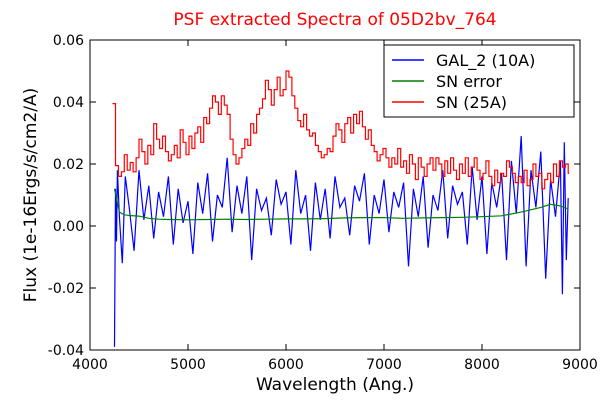 The height and width of the screenshot is (405, 600). I want to click on y-tick-label: -0.04, so click(66, 351).